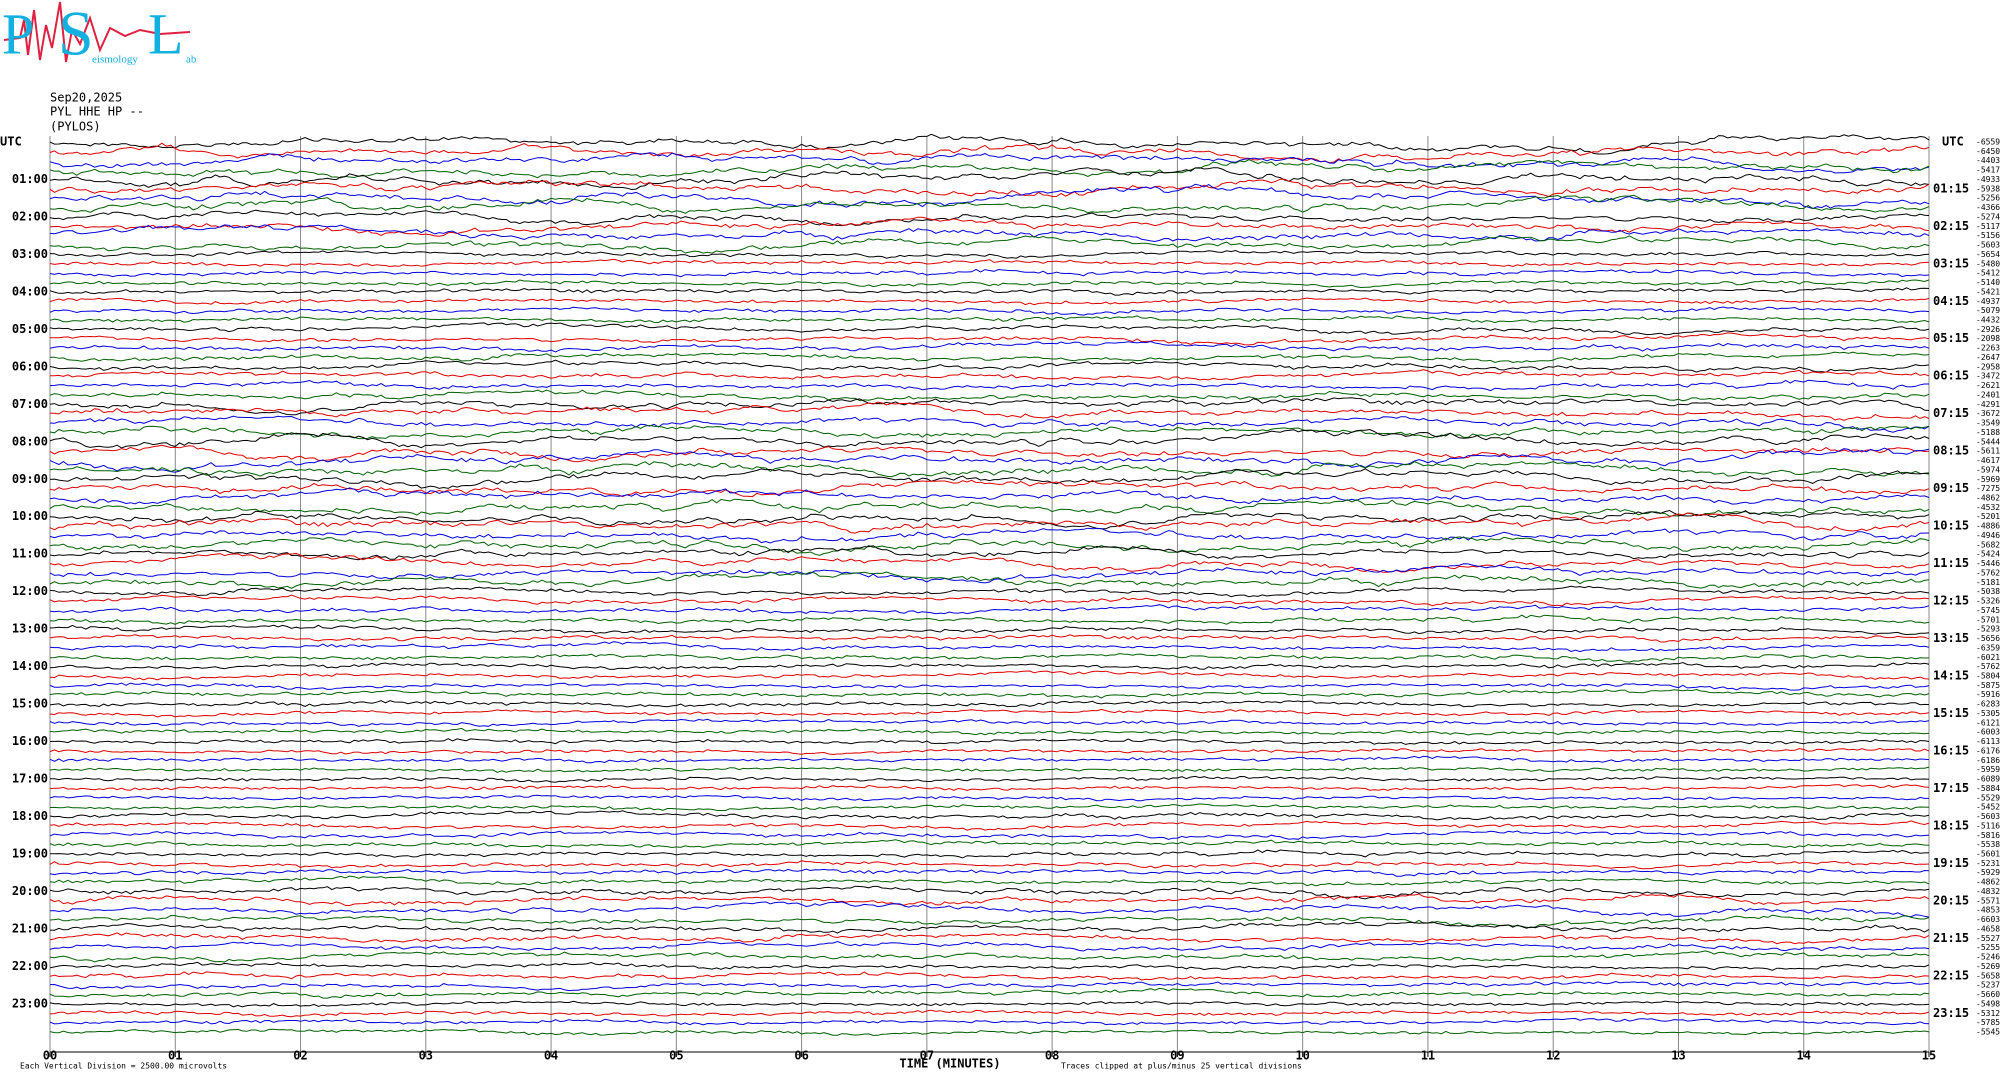 The height and width of the screenshot is (1080, 2010). Describe the element at coordinates (676, 1056) in the screenshot. I see `x-tick-label: 05` at that location.